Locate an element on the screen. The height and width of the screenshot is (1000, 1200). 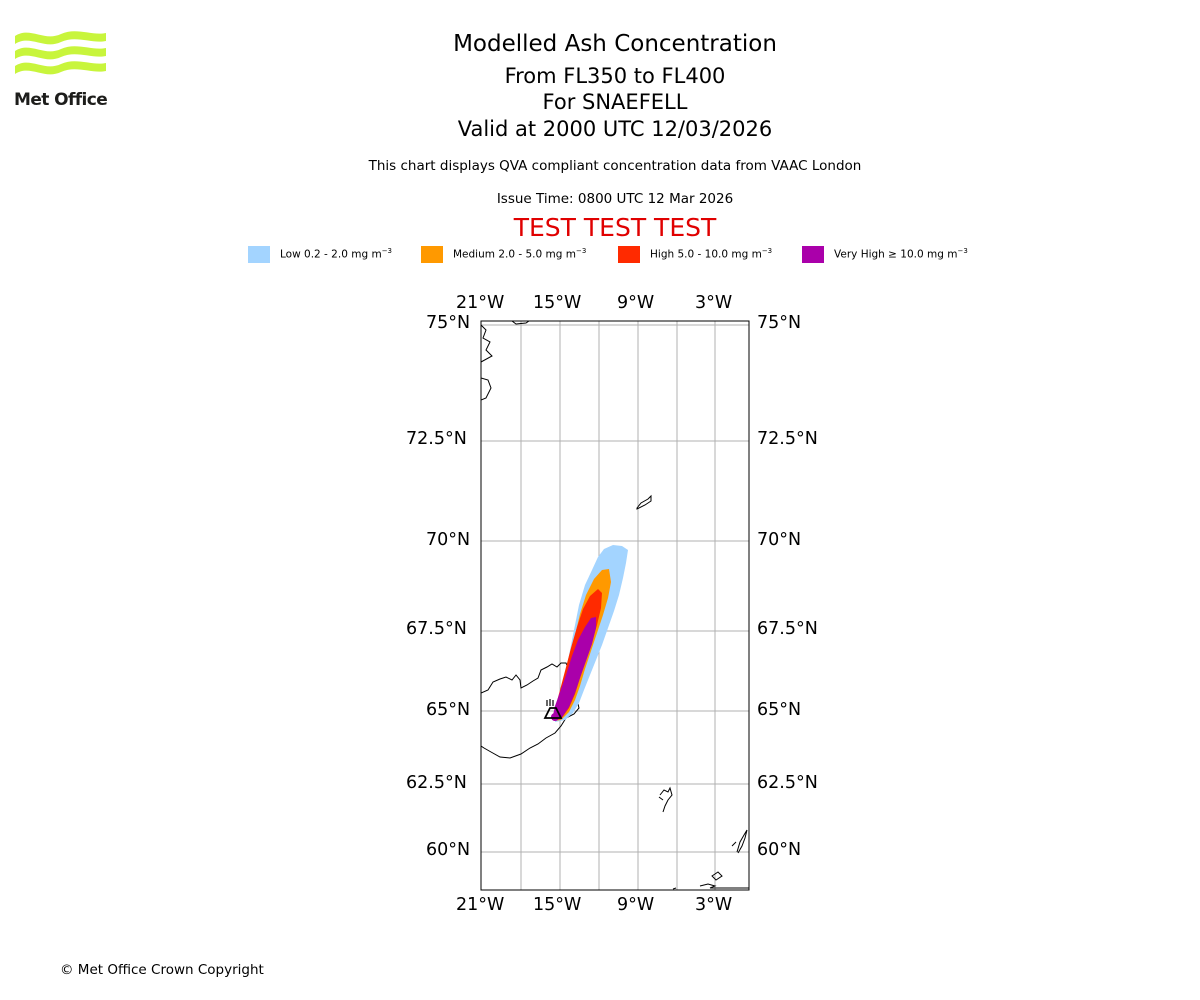
met-office-logo: Met Office is located at coordinates (61, 72).